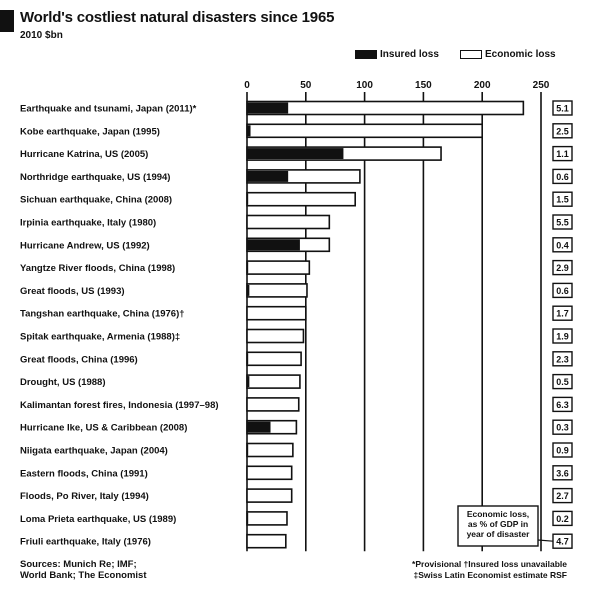  I want to click on category-label: Great floods, China (1996), so click(79, 359).